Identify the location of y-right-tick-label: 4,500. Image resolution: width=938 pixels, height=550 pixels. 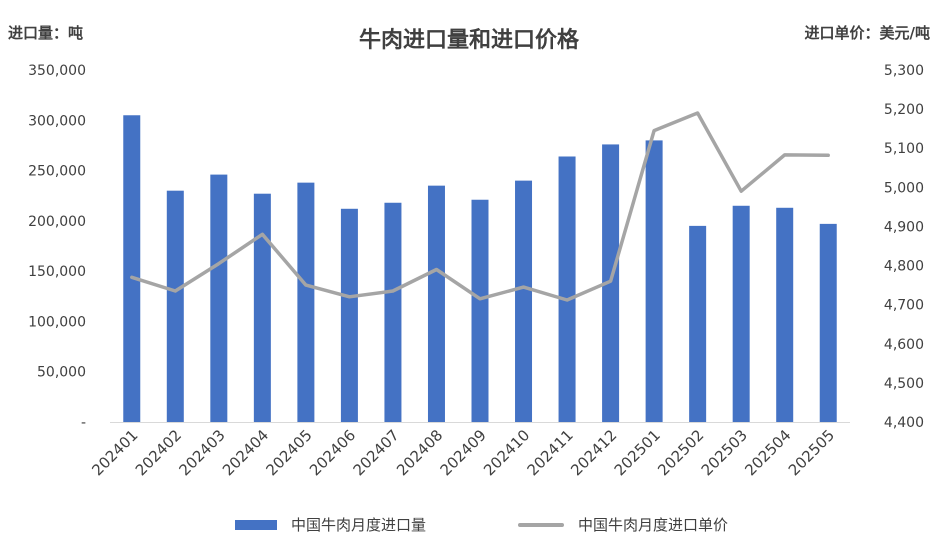
(904, 384).